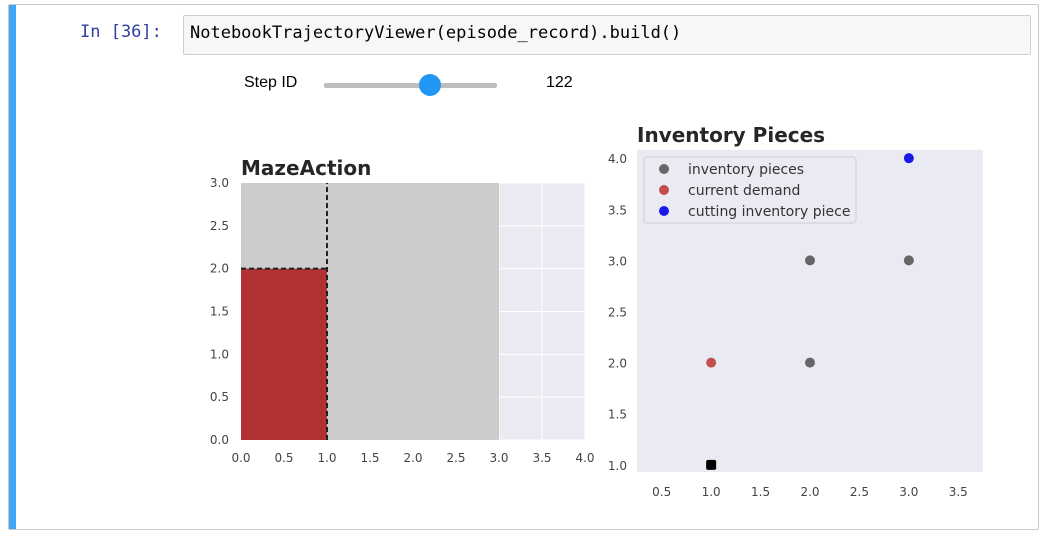 The width and height of the screenshot is (1046, 536). I want to click on inventory-x-tick-label: 2.5, so click(859, 492).